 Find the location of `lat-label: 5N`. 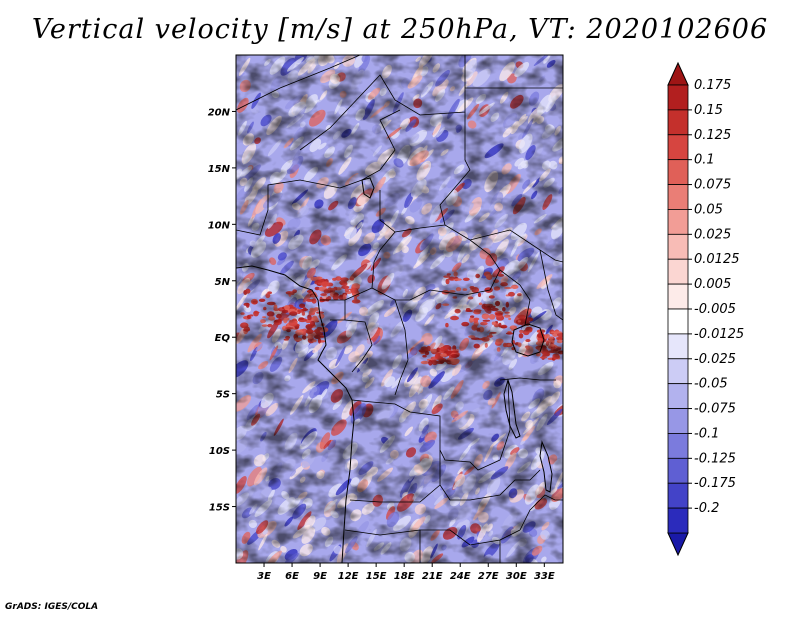

lat-label: 5N is located at coordinates (223, 282).